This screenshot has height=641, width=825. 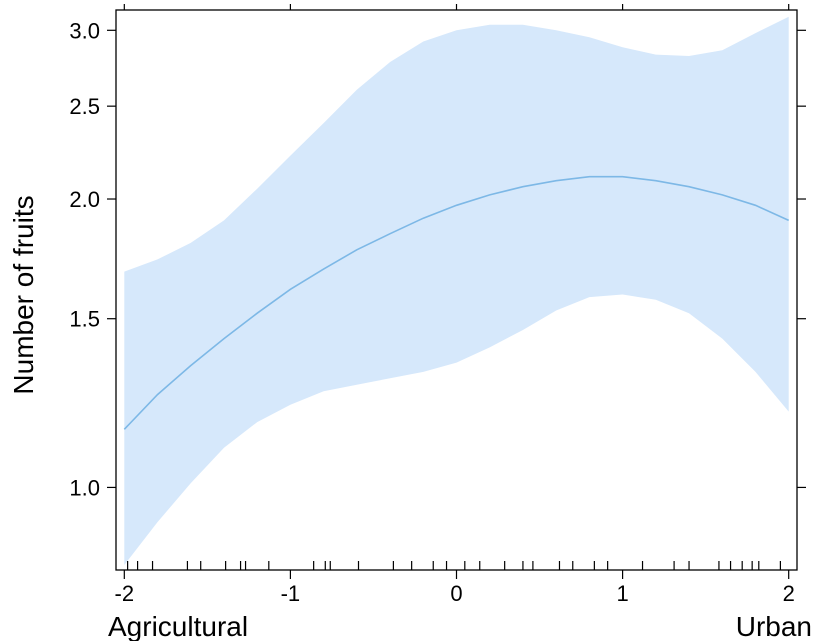 I want to click on x-end-label-left: Agricultural, so click(x=178, y=626).